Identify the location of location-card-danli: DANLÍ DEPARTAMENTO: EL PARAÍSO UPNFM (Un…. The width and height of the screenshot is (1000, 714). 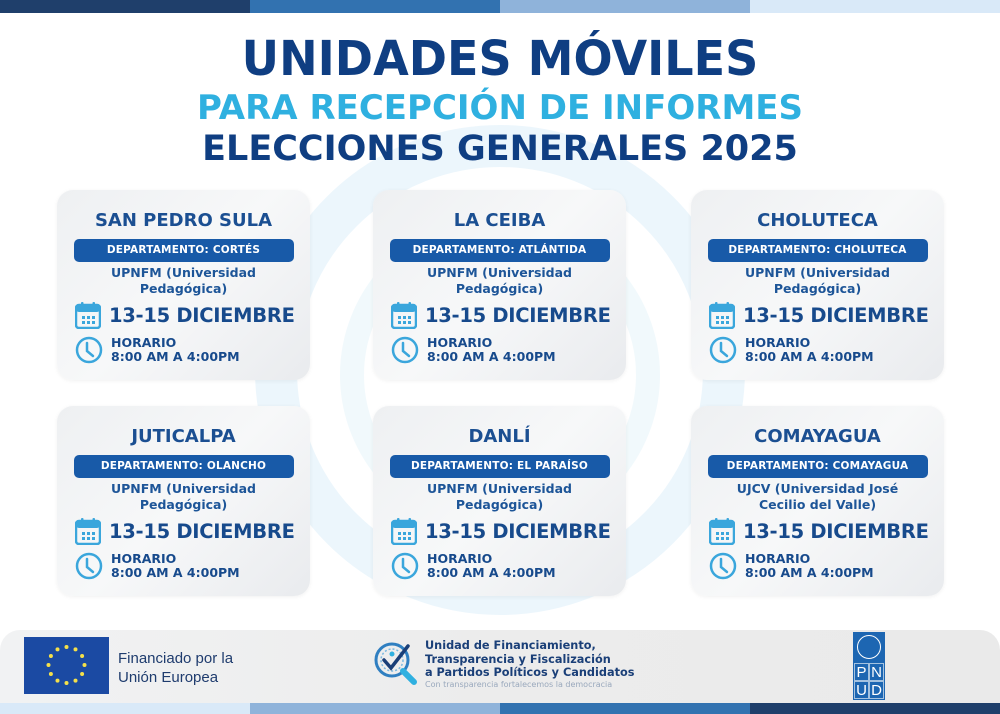
(499, 501).